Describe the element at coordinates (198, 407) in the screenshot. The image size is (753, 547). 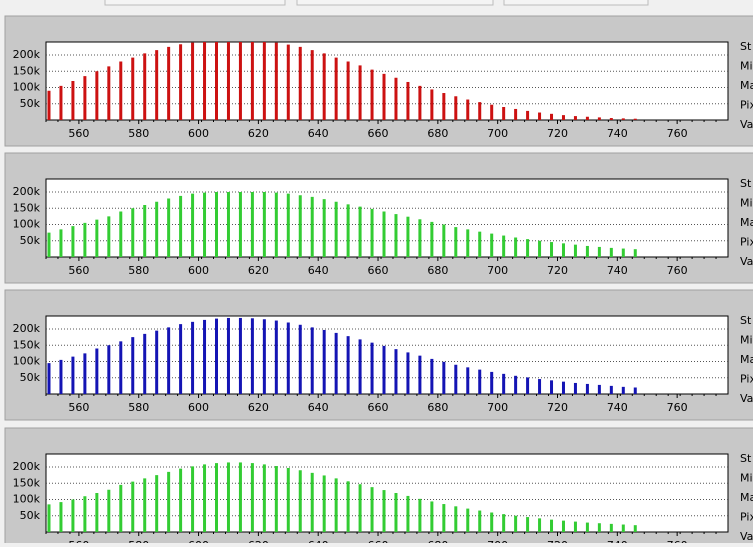
I see `x-tick-label: 600` at that location.